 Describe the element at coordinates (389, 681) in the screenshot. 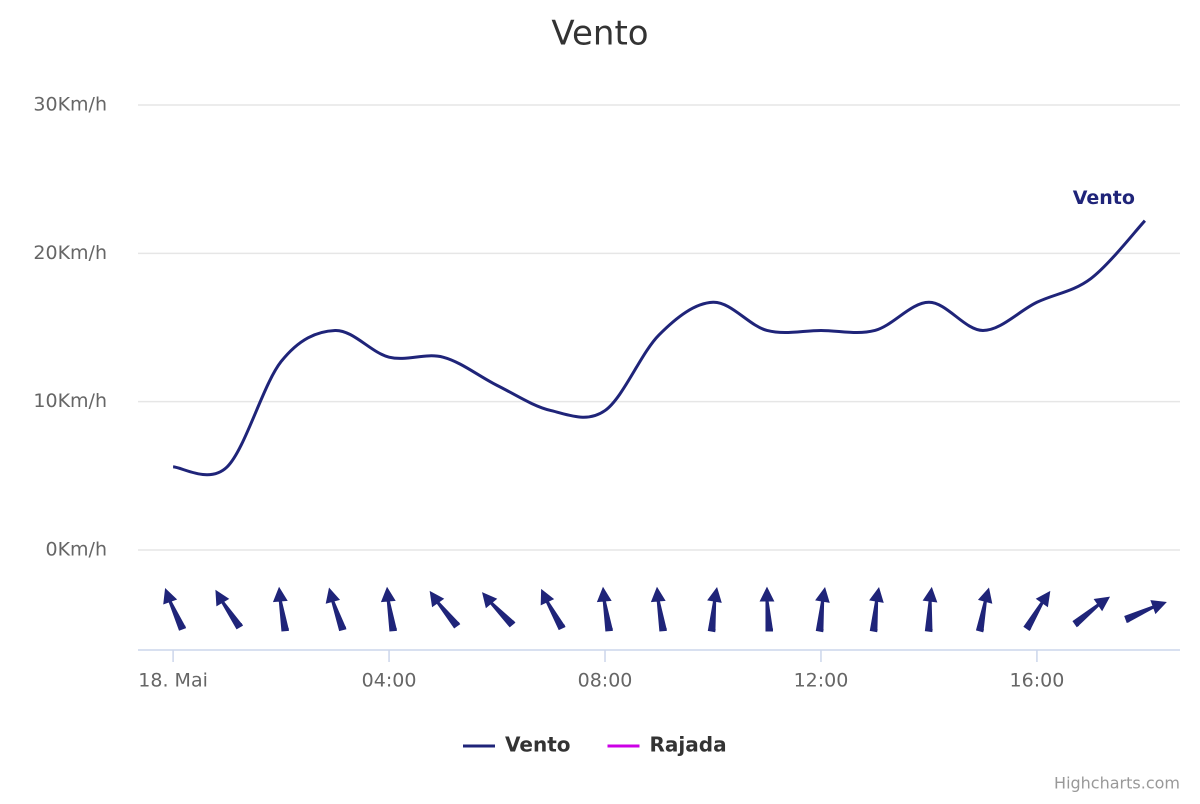

I see `x-tick-label: 04:00` at that location.